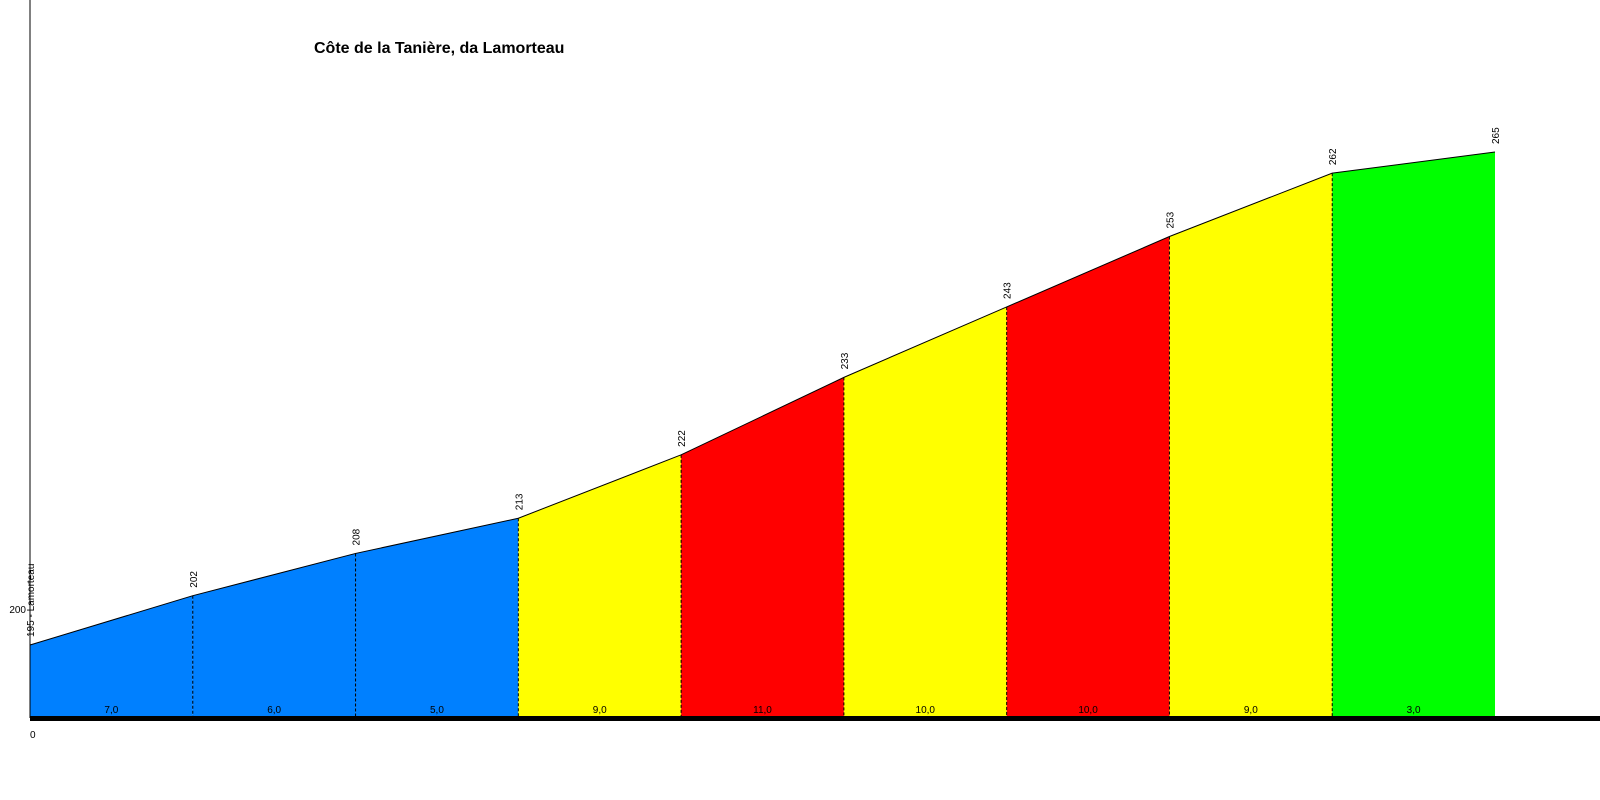  I want to click on gradient-label-8: 9,0, so click(1251, 710).